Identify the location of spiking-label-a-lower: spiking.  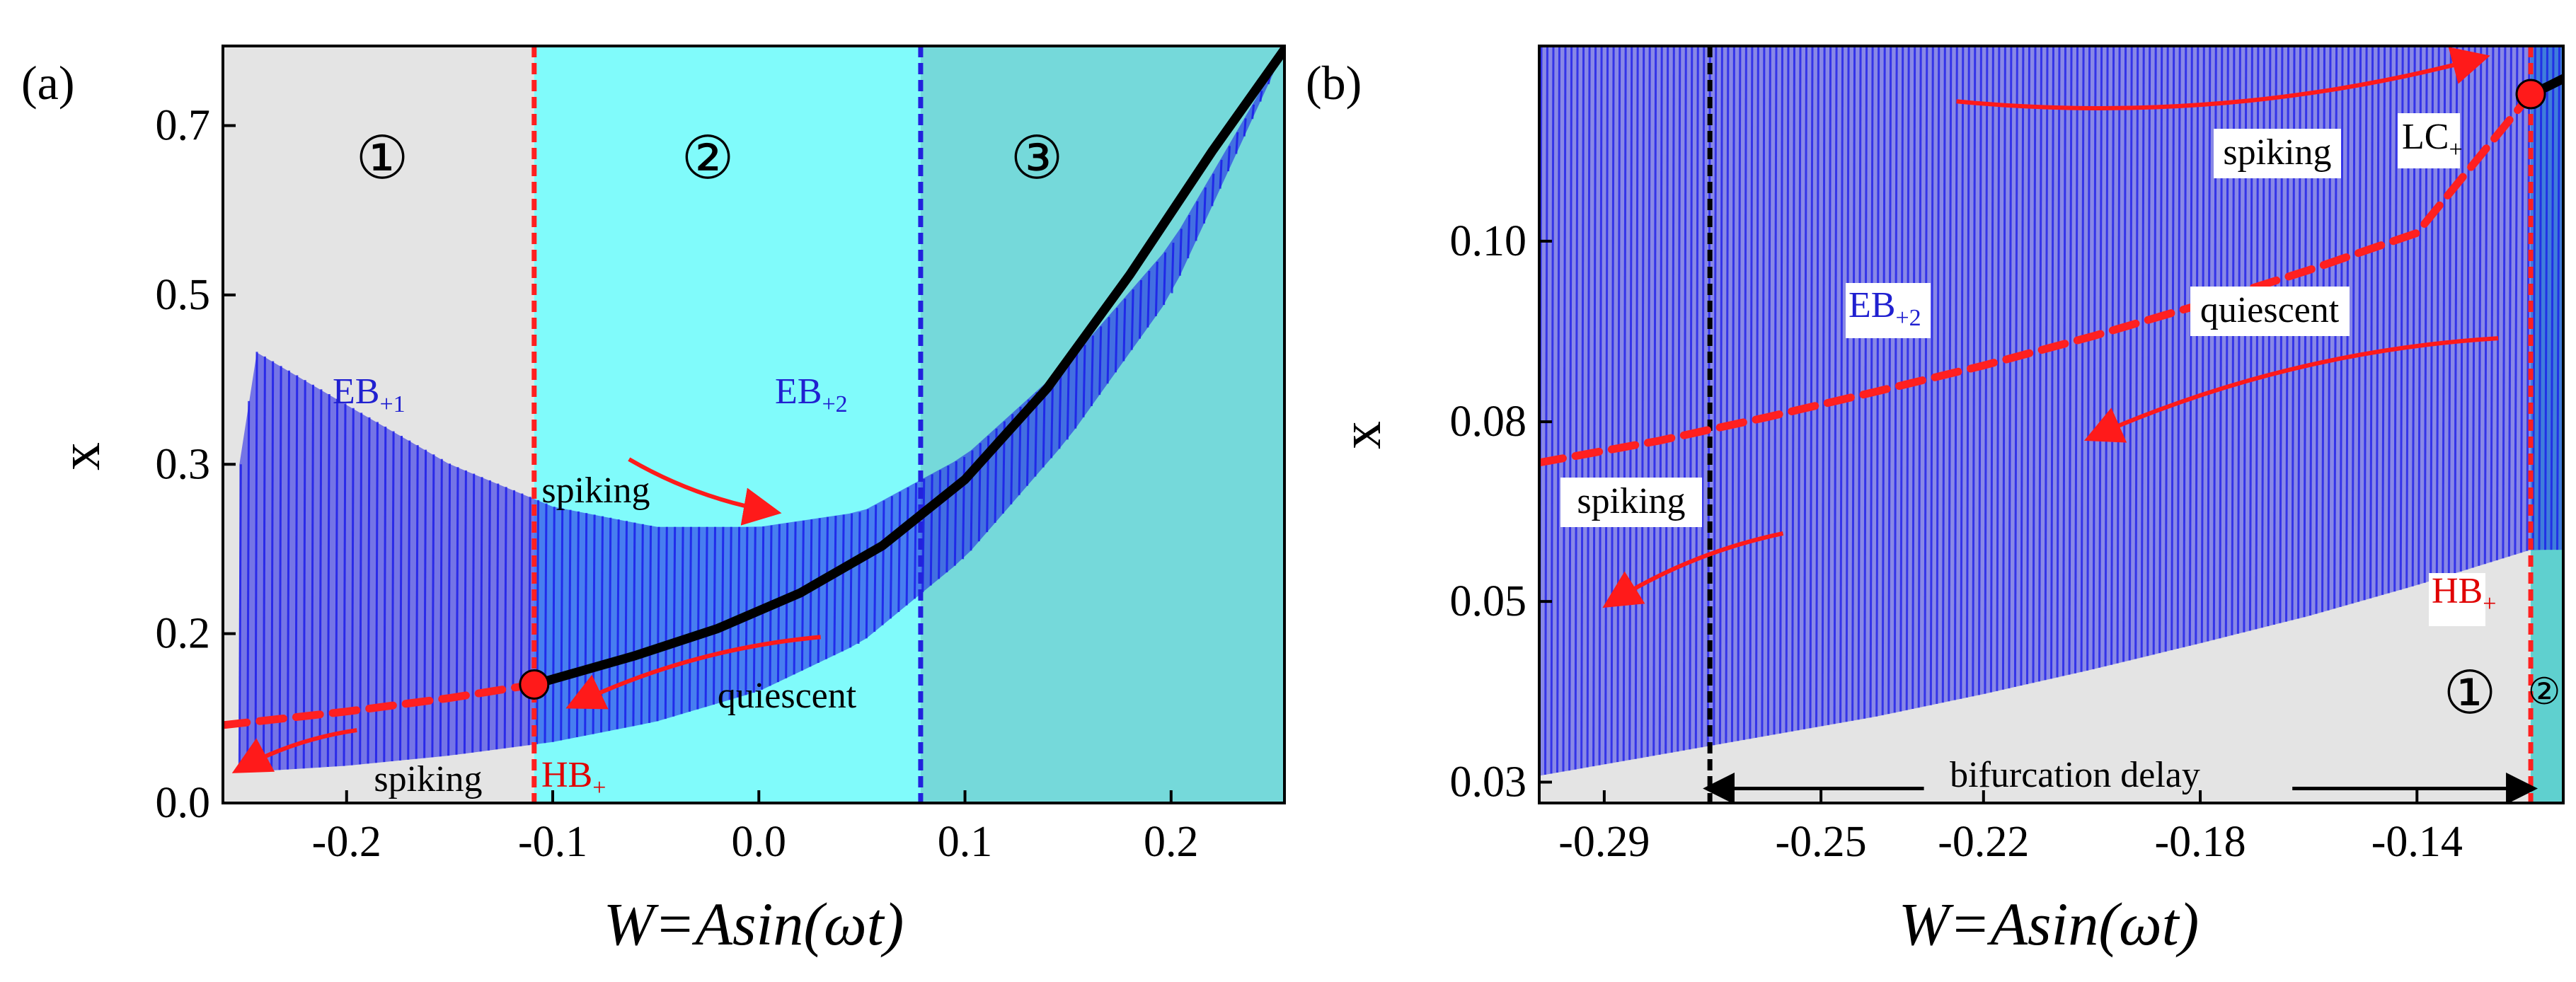
(428, 779).